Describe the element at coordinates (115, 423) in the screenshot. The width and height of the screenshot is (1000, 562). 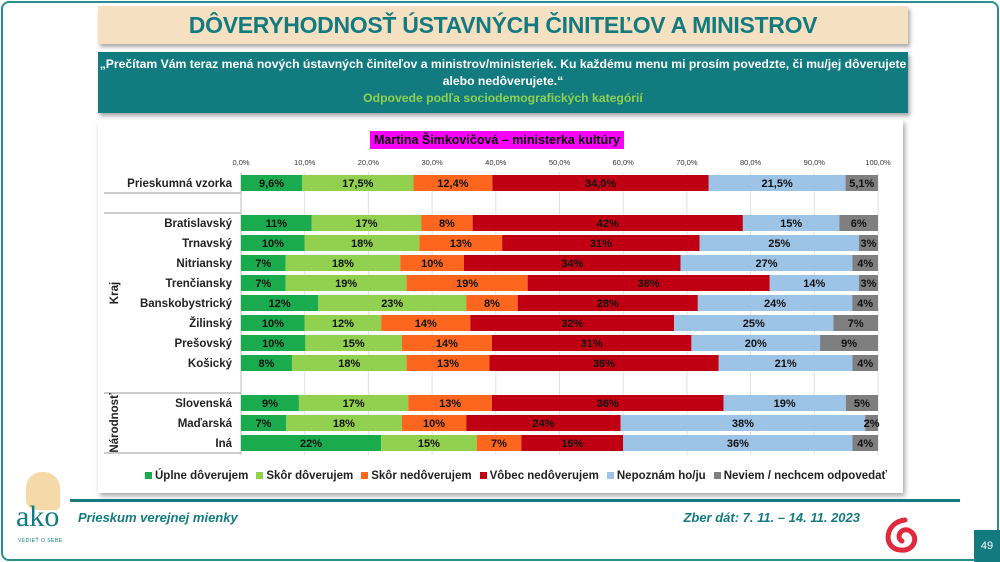
I see `group-label: Národnosť` at that location.